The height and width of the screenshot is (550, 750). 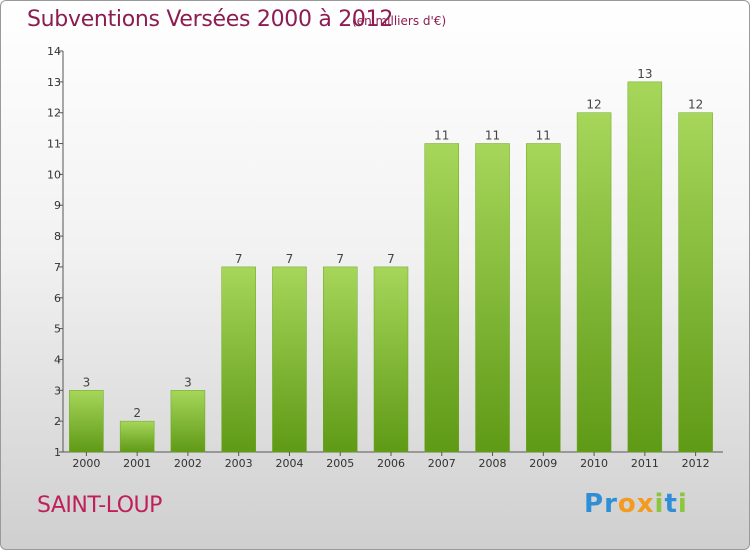 I want to click on x-tick-label: 2000, so click(x=86, y=463).